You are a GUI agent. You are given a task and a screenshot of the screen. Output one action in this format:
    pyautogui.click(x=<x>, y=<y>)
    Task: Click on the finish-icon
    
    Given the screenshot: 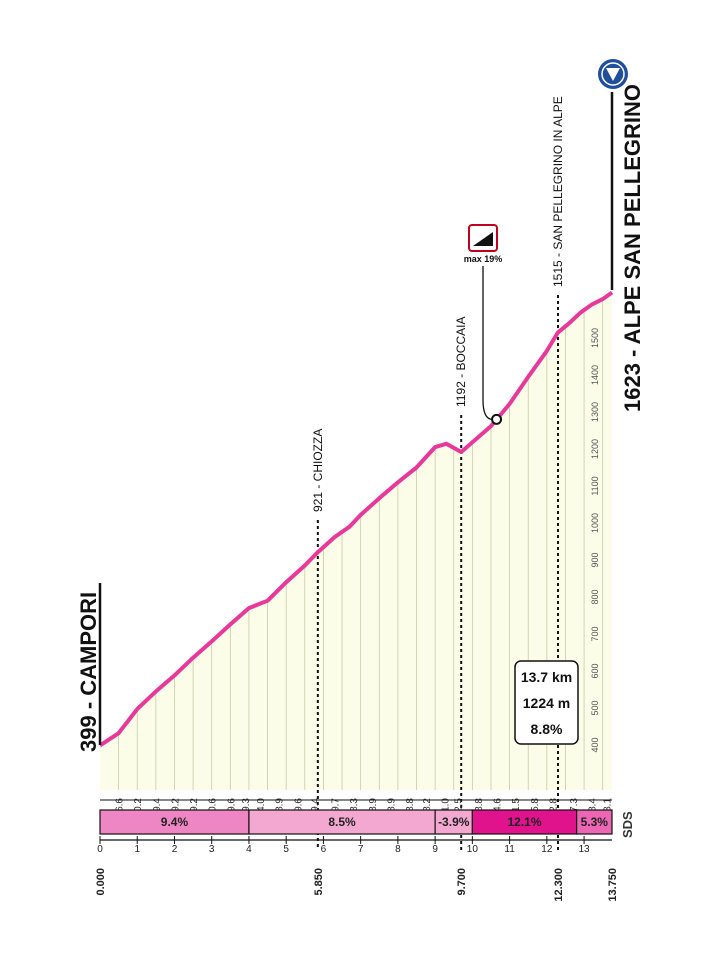 What is the action you would take?
    pyautogui.click(x=613, y=74)
    